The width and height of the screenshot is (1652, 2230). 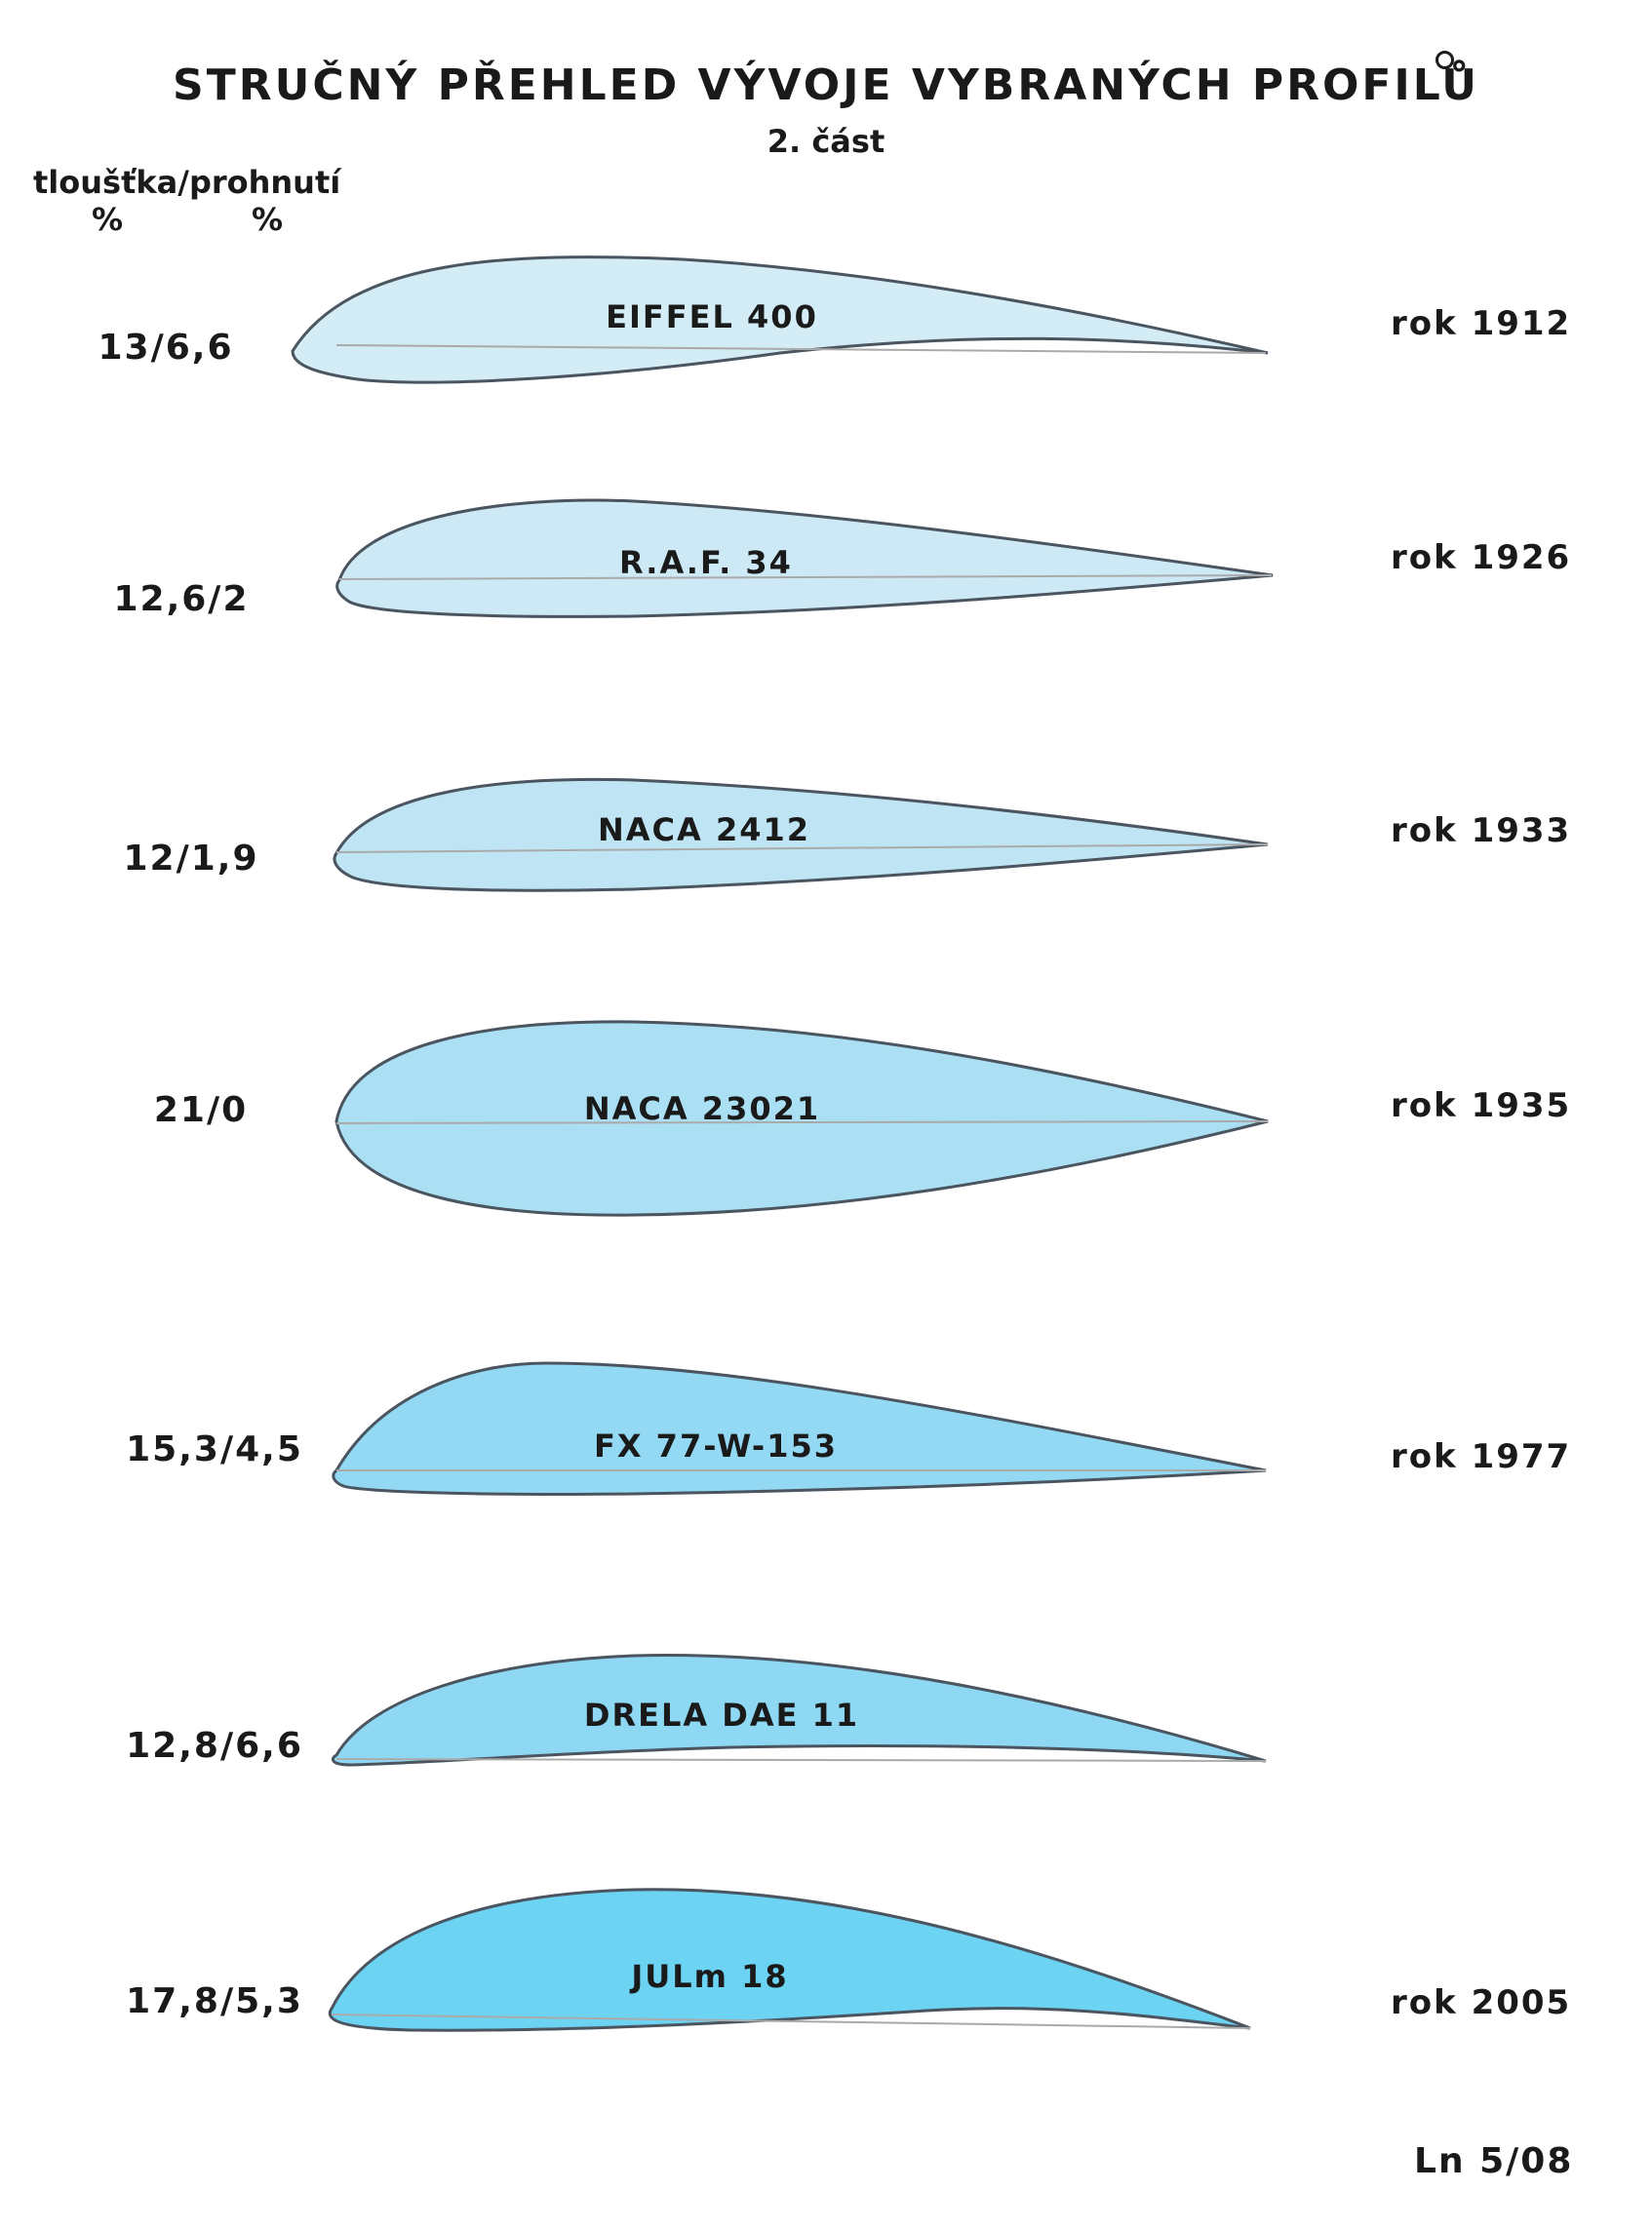 What do you see at coordinates (702, 1108) in the screenshot?
I see `profile-name: NACA 23021` at bounding box center [702, 1108].